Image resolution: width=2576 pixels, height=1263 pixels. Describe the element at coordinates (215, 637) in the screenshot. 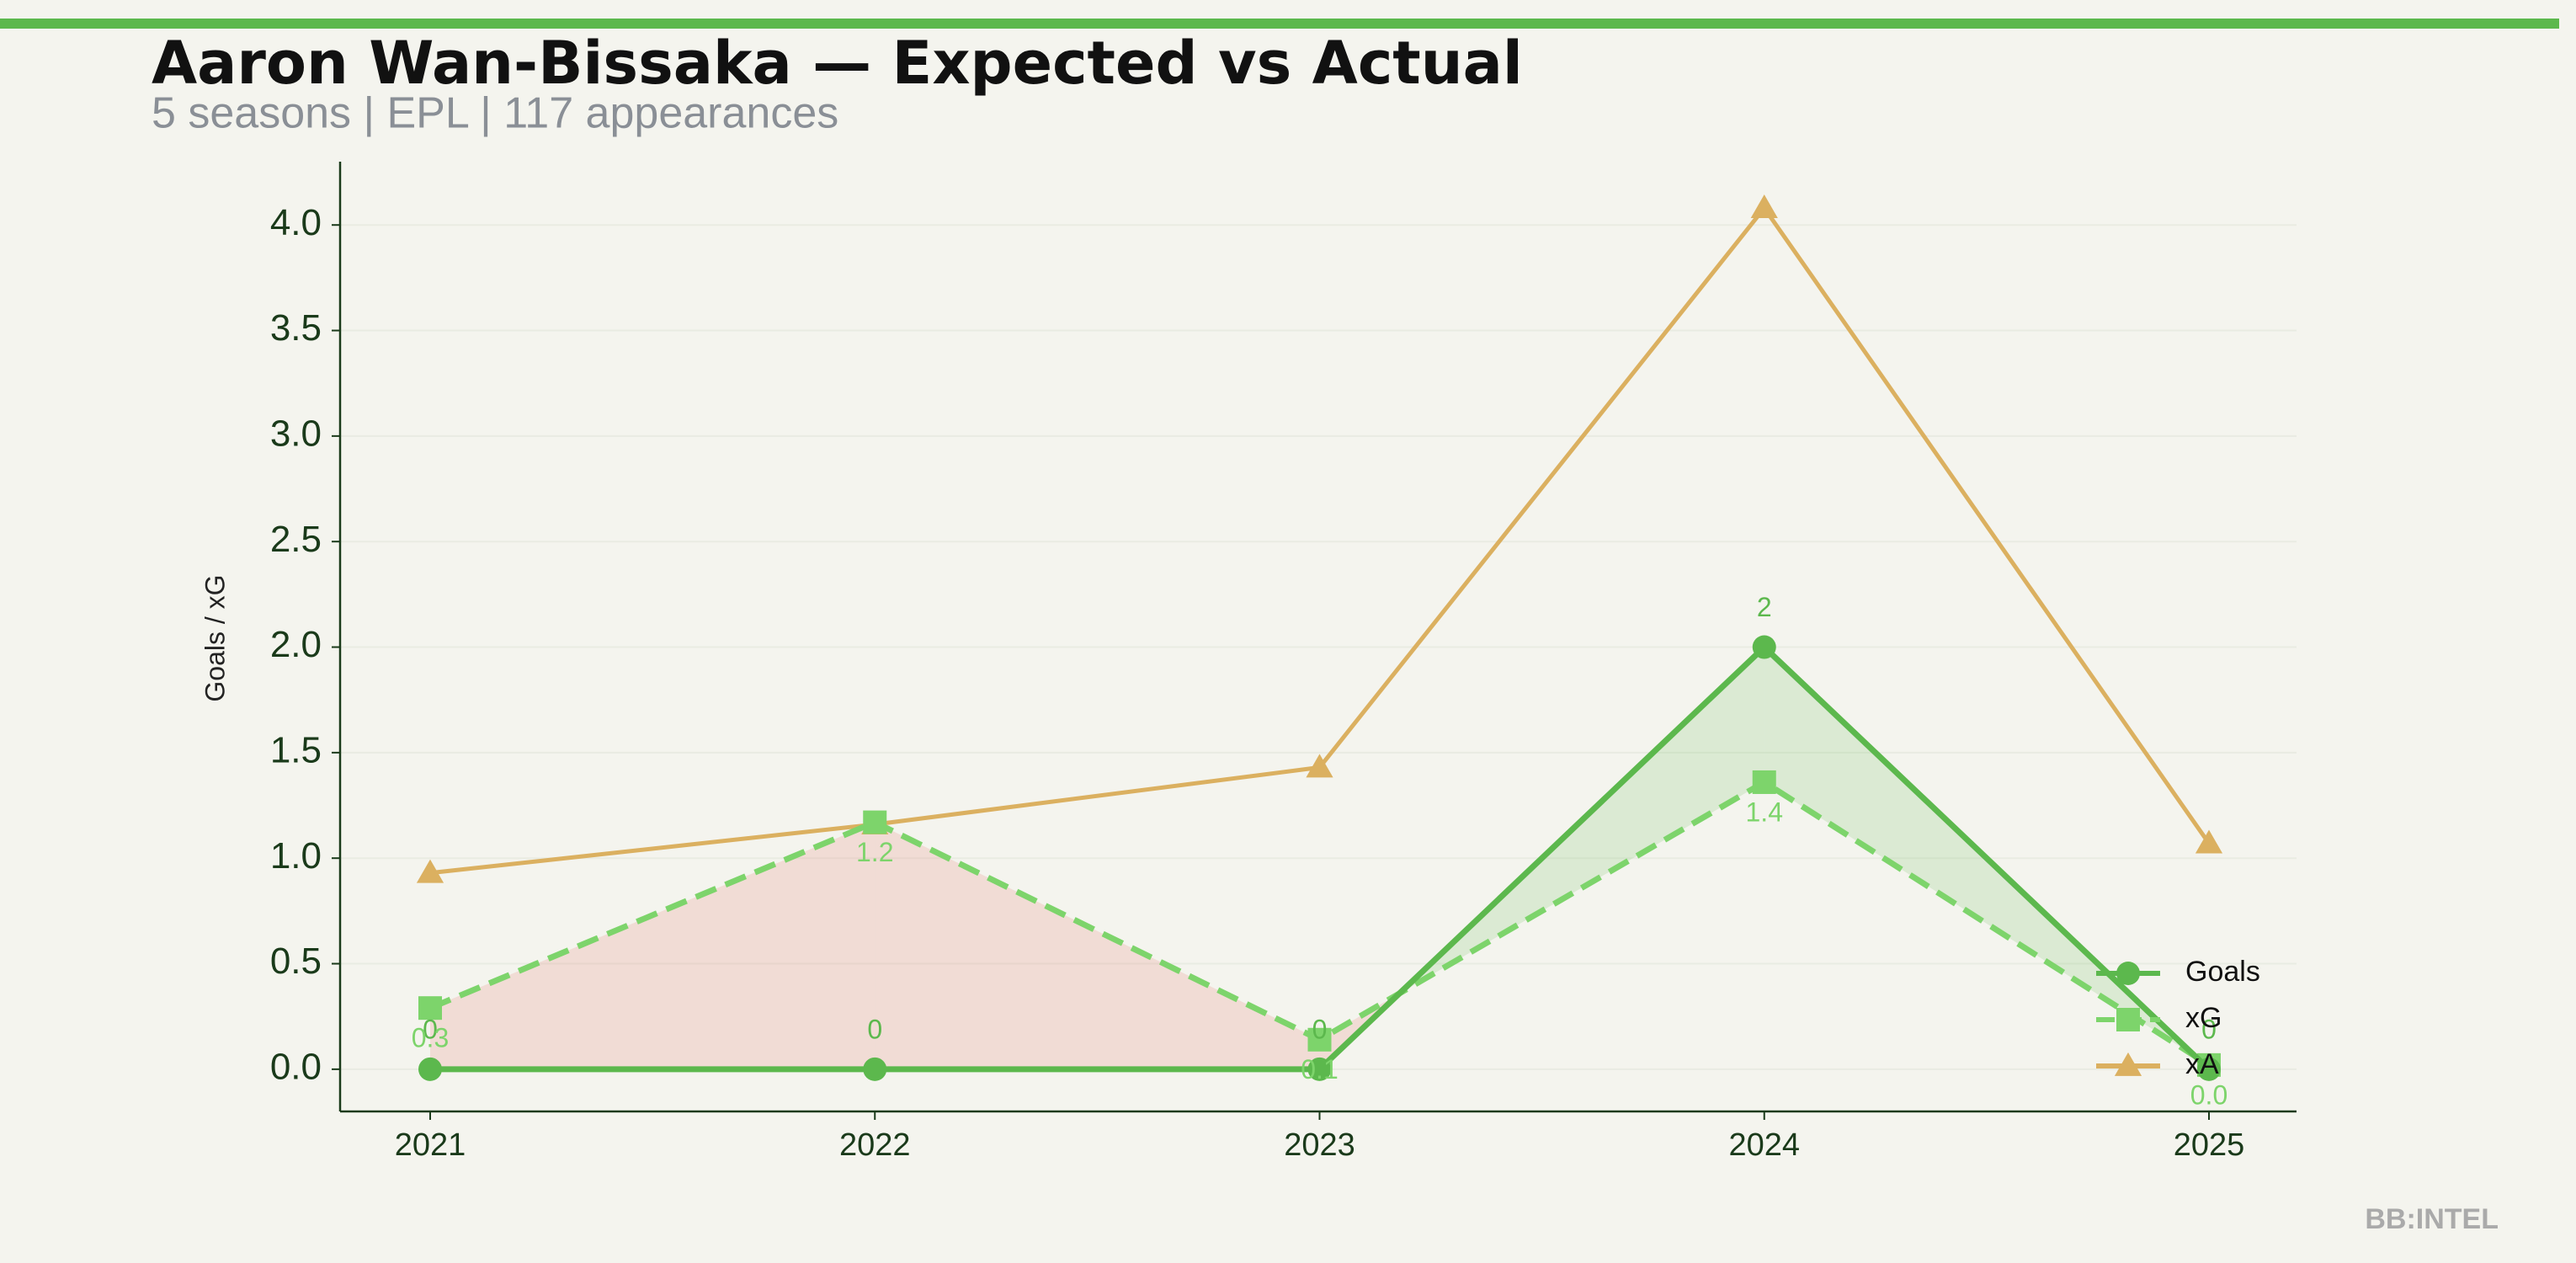

I see `y-axis-label: Goals / xG` at that location.